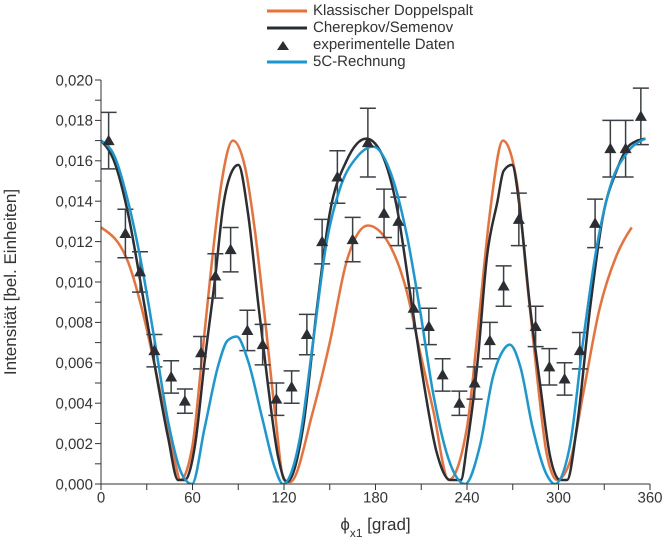 The height and width of the screenshot is (546, 666). I want to click on legend-label: Cherepkov/Semenov, so click(383, 27).